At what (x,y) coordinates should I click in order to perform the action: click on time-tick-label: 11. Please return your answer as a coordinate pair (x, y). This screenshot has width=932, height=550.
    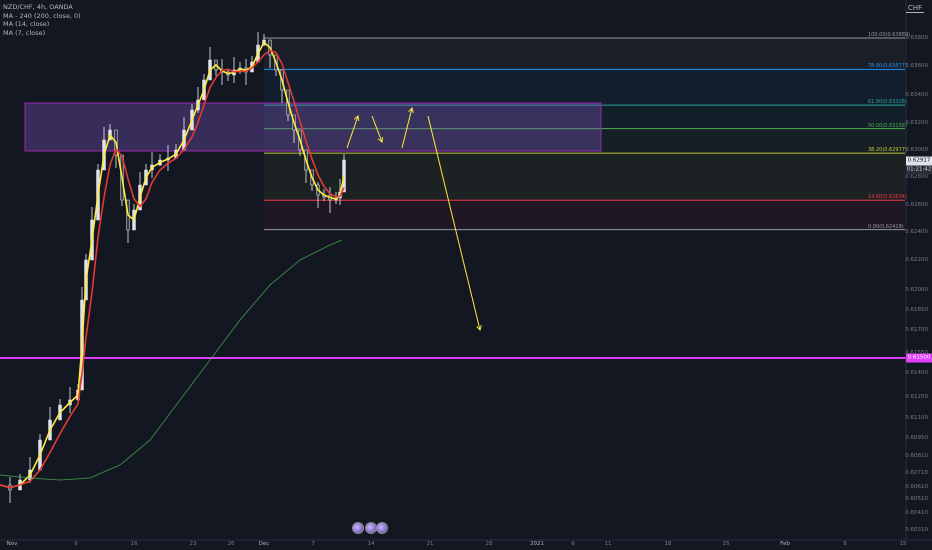
    Looking at the image, I should click on (608, 544).